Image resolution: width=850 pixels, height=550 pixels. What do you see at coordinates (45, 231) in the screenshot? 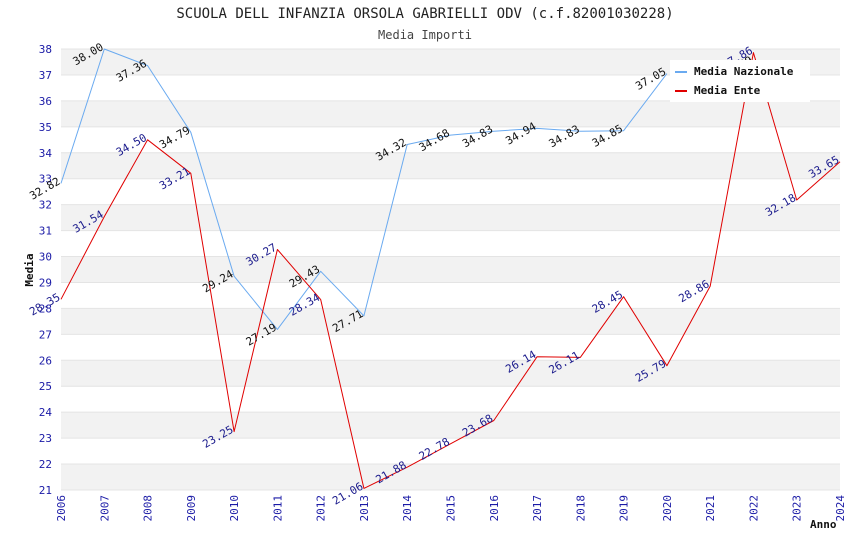
I see `y-tick-label: 31` at bounding box center [45, 231].